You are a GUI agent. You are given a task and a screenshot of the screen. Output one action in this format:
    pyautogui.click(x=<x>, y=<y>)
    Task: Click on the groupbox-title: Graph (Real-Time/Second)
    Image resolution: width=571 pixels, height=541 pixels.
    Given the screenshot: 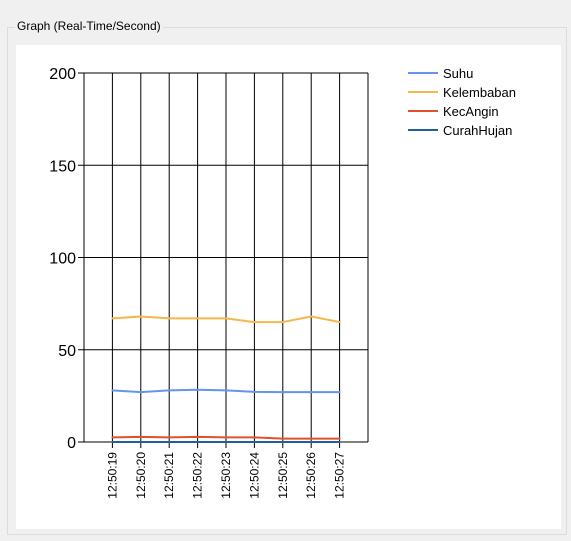 What is the action you would take?
    pyautogui.click(x=89, y=26)
    